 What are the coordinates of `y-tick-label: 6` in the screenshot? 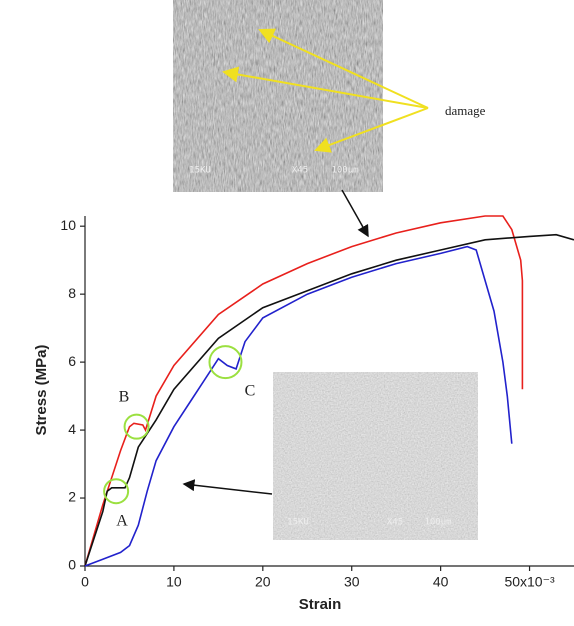 It's located at (72, 361).